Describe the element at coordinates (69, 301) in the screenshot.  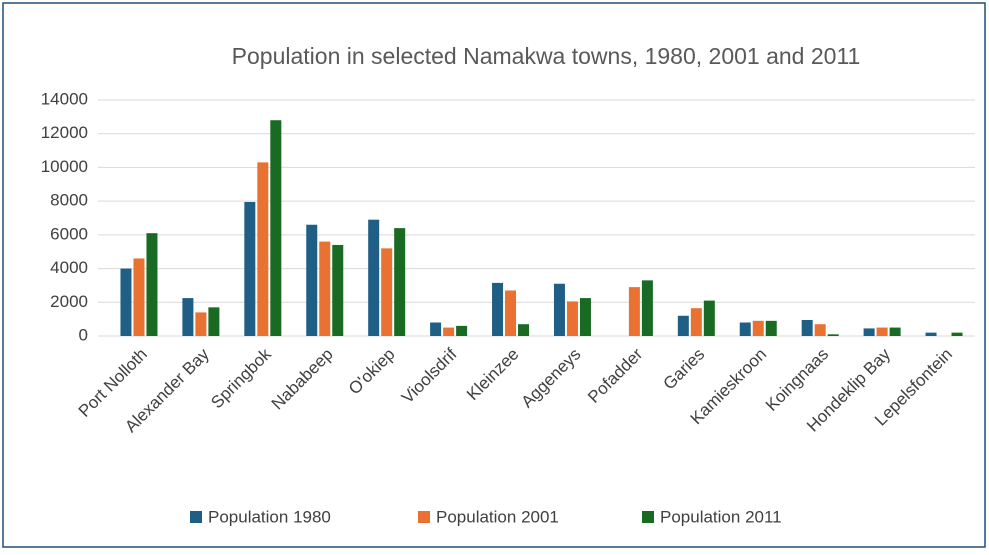
I see `y-tick-label: 2000` at that location.